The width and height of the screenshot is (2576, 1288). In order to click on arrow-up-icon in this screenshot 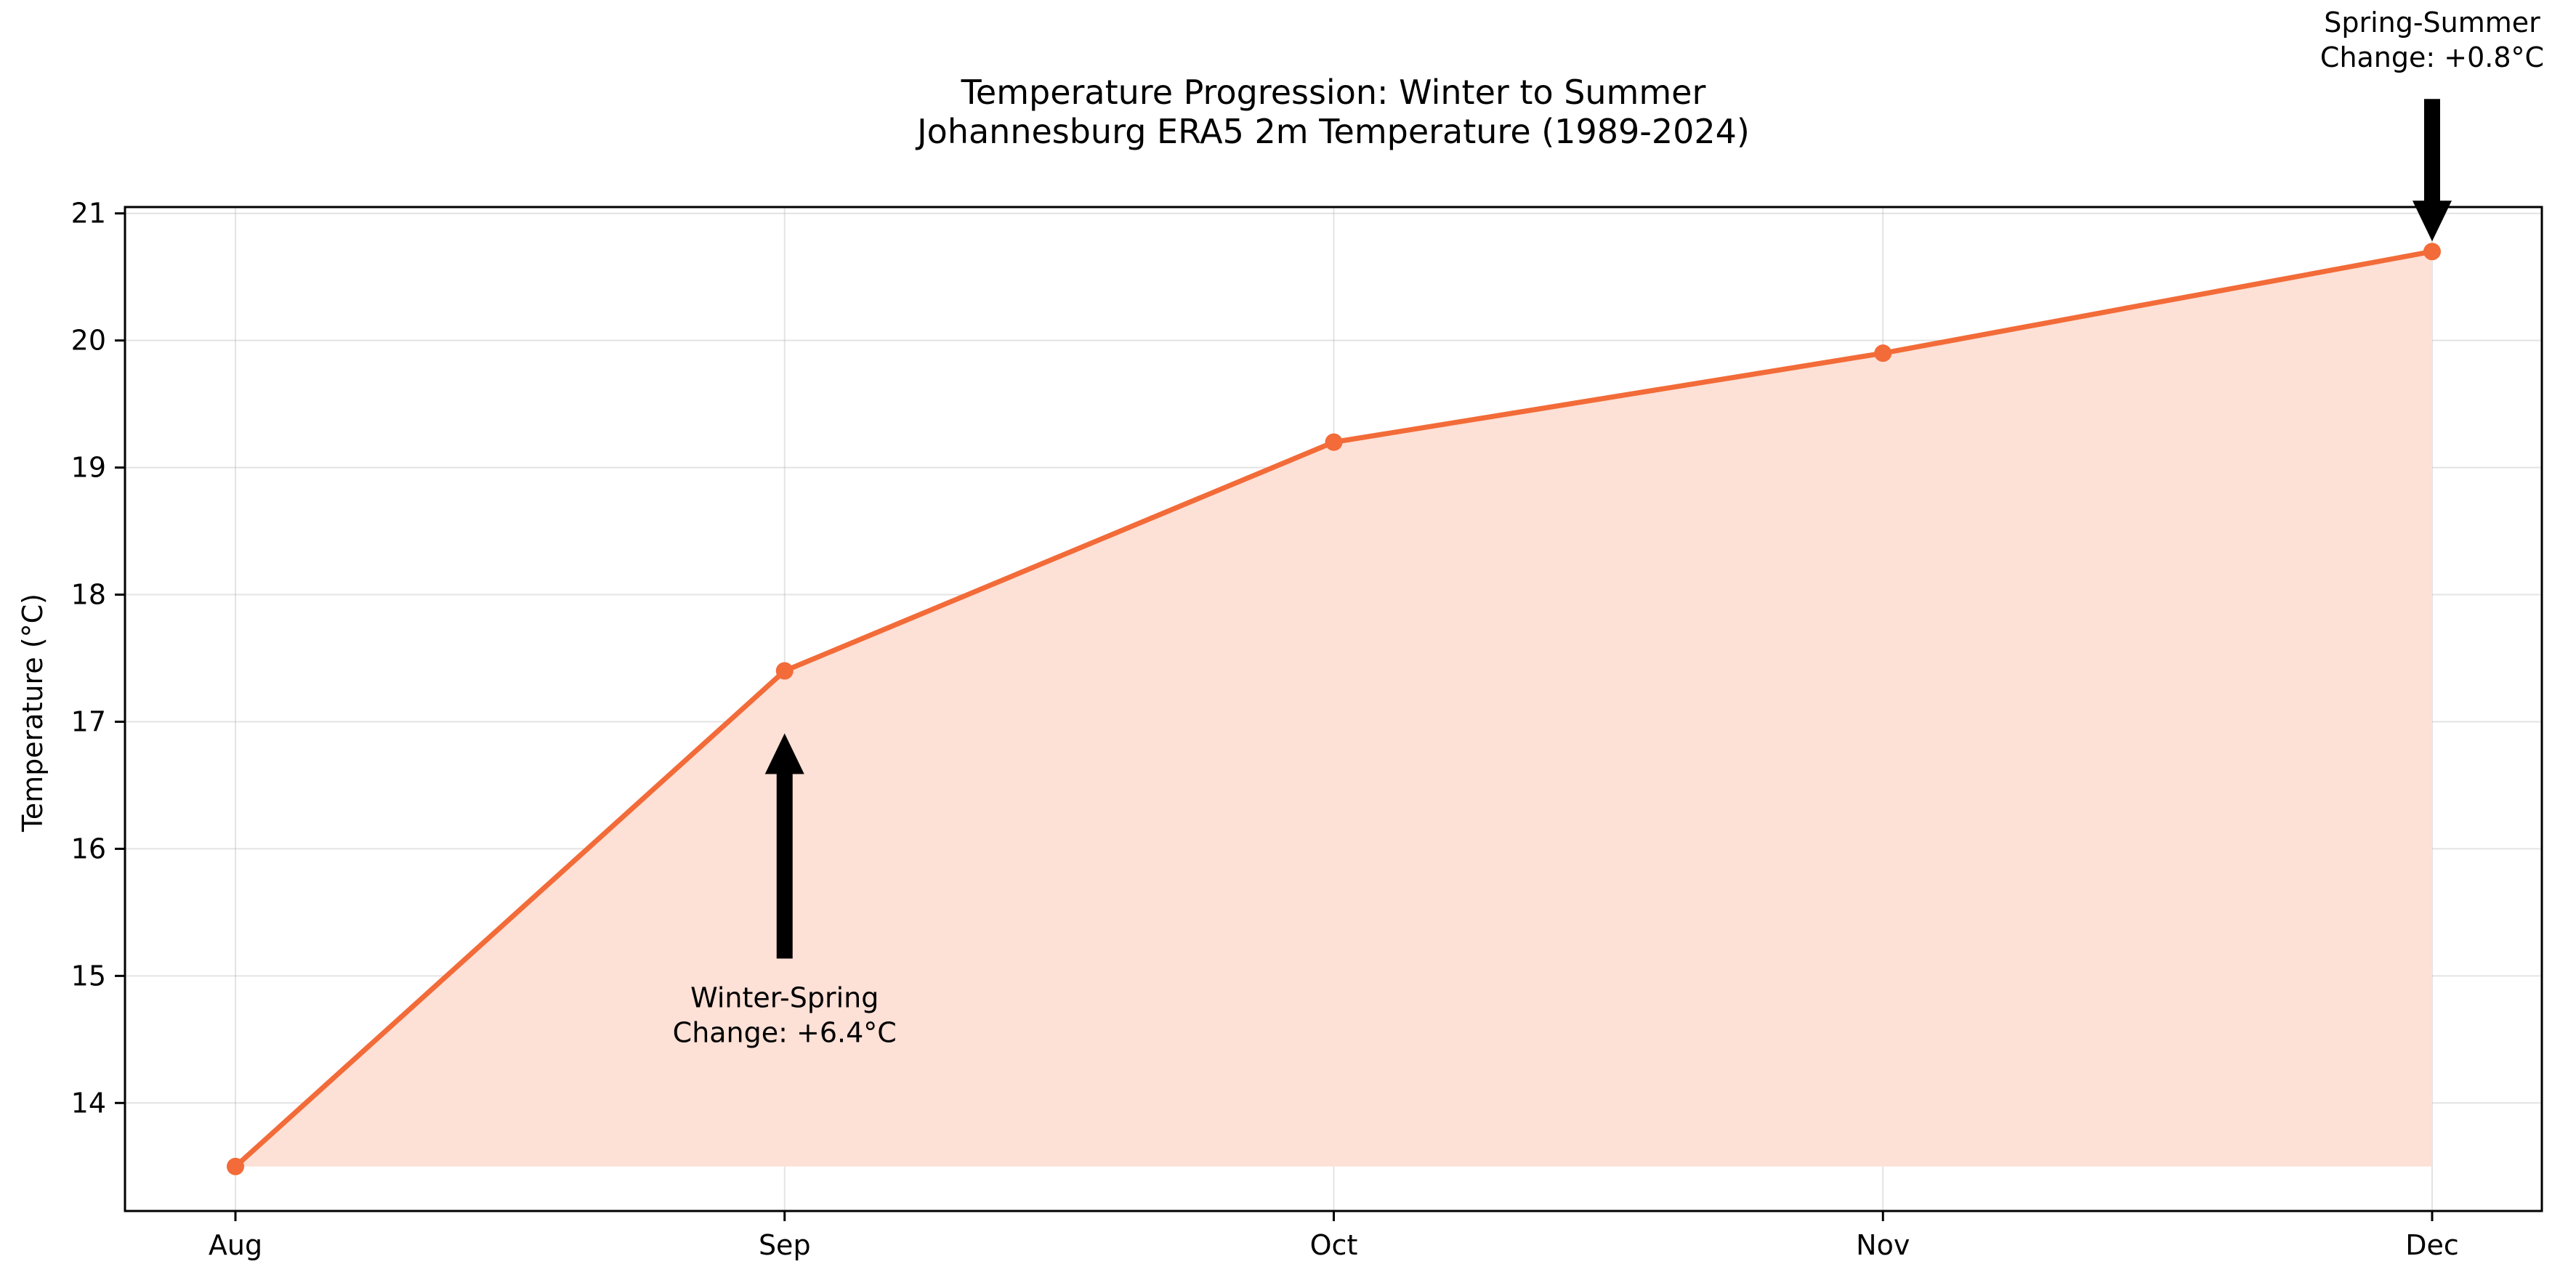, I will do `click(784, 846)`.